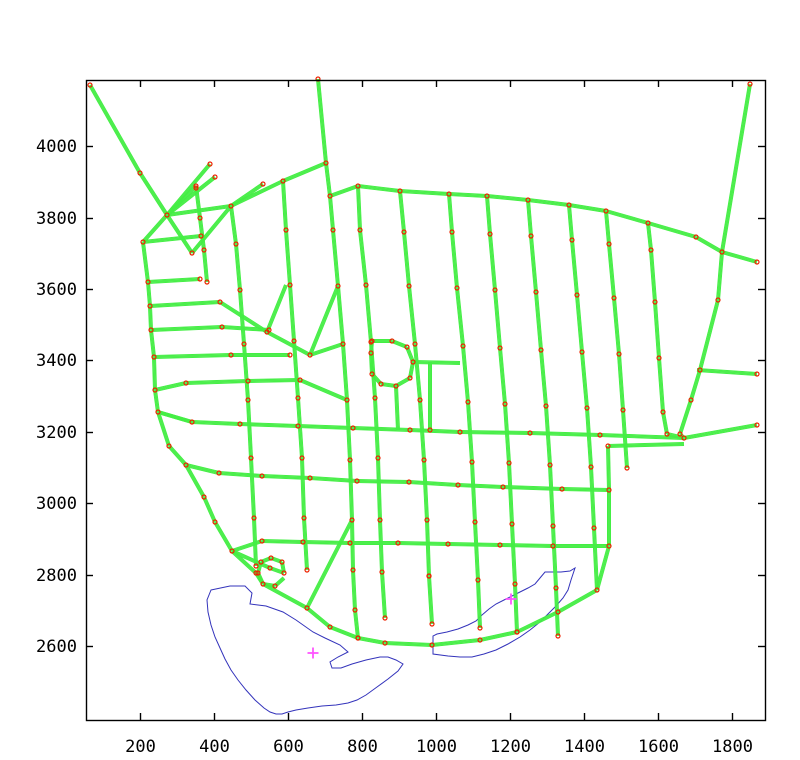 This screenshot has height=760, width=800. I want to click on x-tick-label: 1200, so click(510, 747).